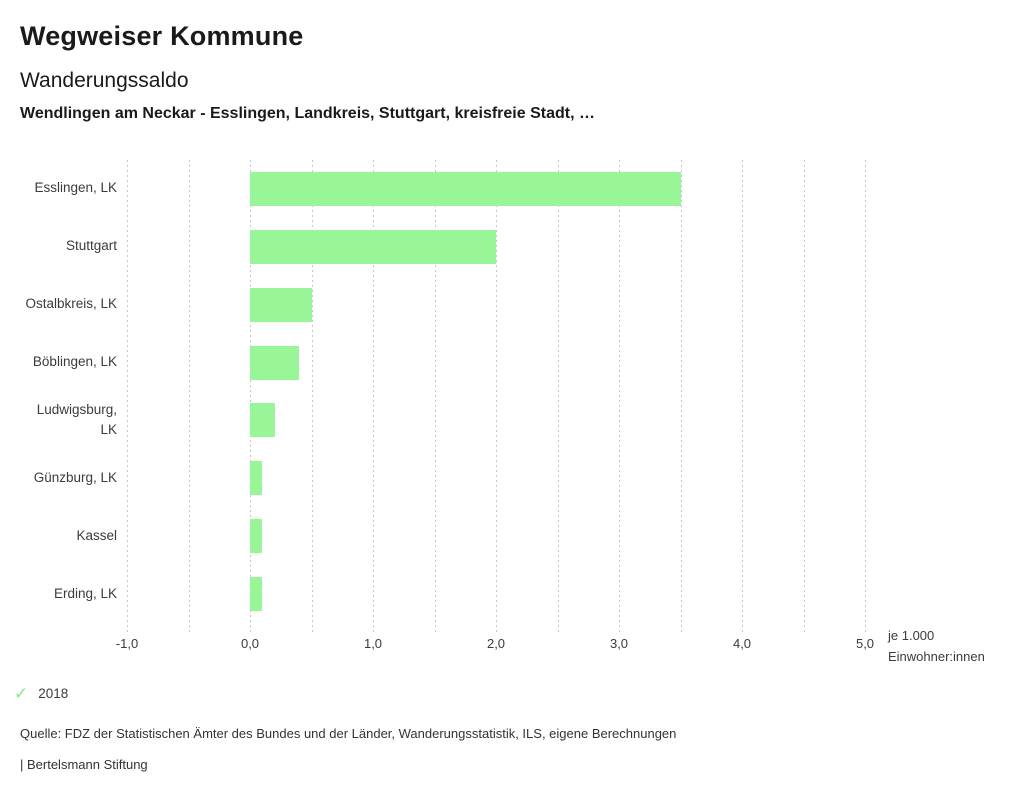 This screenshot has width=1024, height=797. Describe the element at coordinates (74, 362) in the screenshot. I see `category-label: Böblingen, LK` at that location.